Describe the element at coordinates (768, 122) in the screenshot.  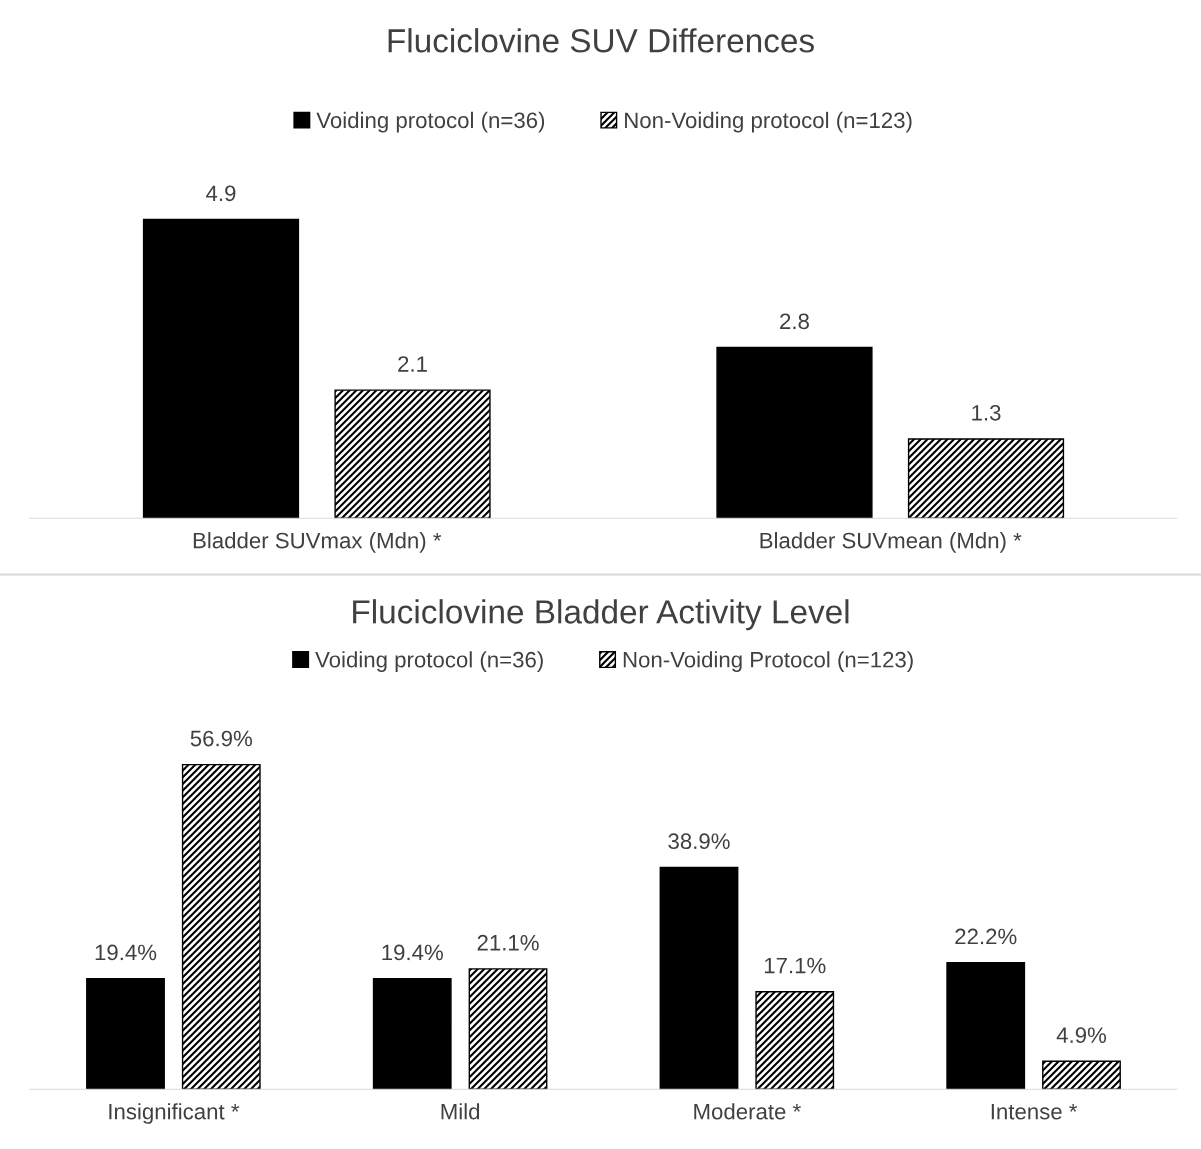
I see `legend-label: Non-Voiding protocol (n=123)` at that location.